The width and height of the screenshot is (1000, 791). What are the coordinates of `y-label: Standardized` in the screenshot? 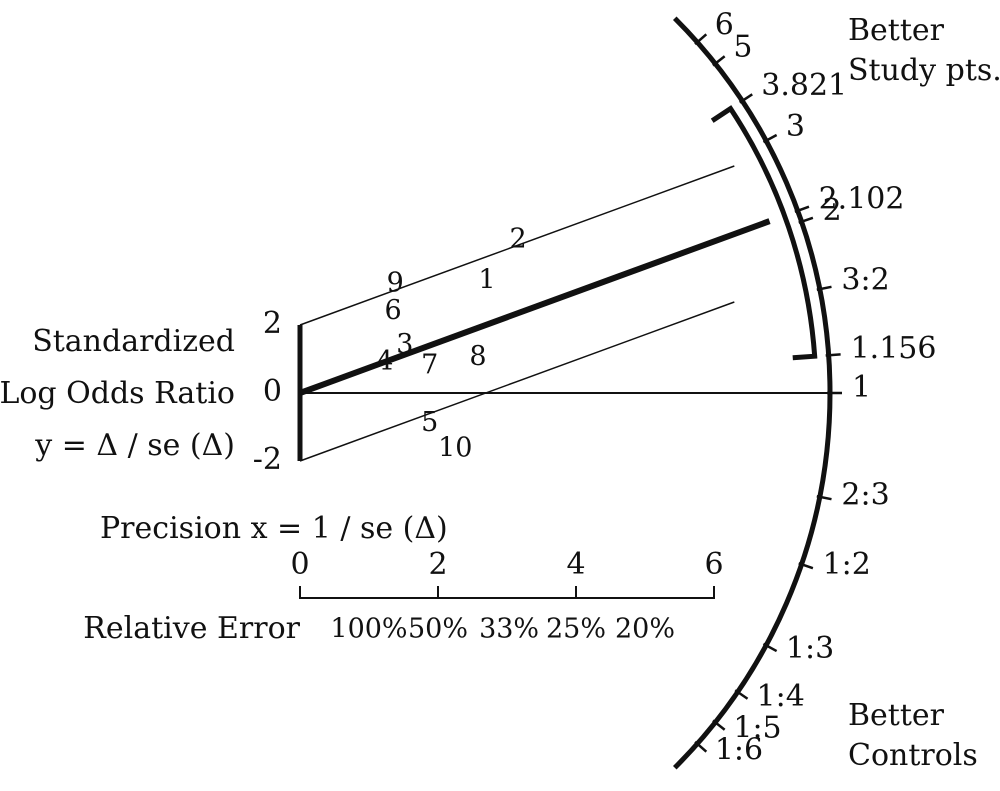 It's located at (133, 341).